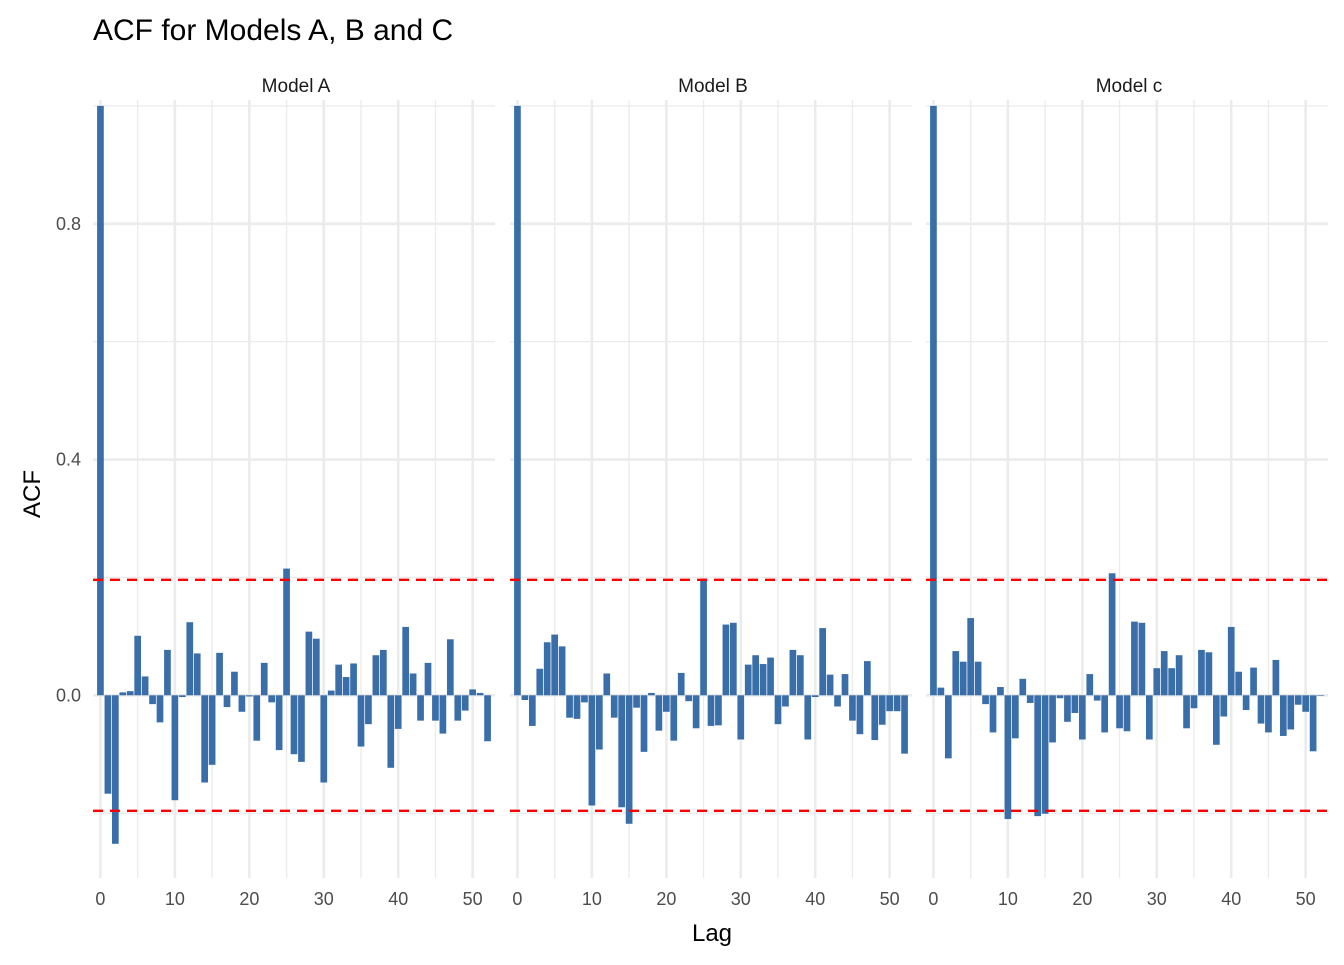 The height and width of the screenshot is (965, 1344). I want to click on y-tick-label: 0.8, so click(68, 224).